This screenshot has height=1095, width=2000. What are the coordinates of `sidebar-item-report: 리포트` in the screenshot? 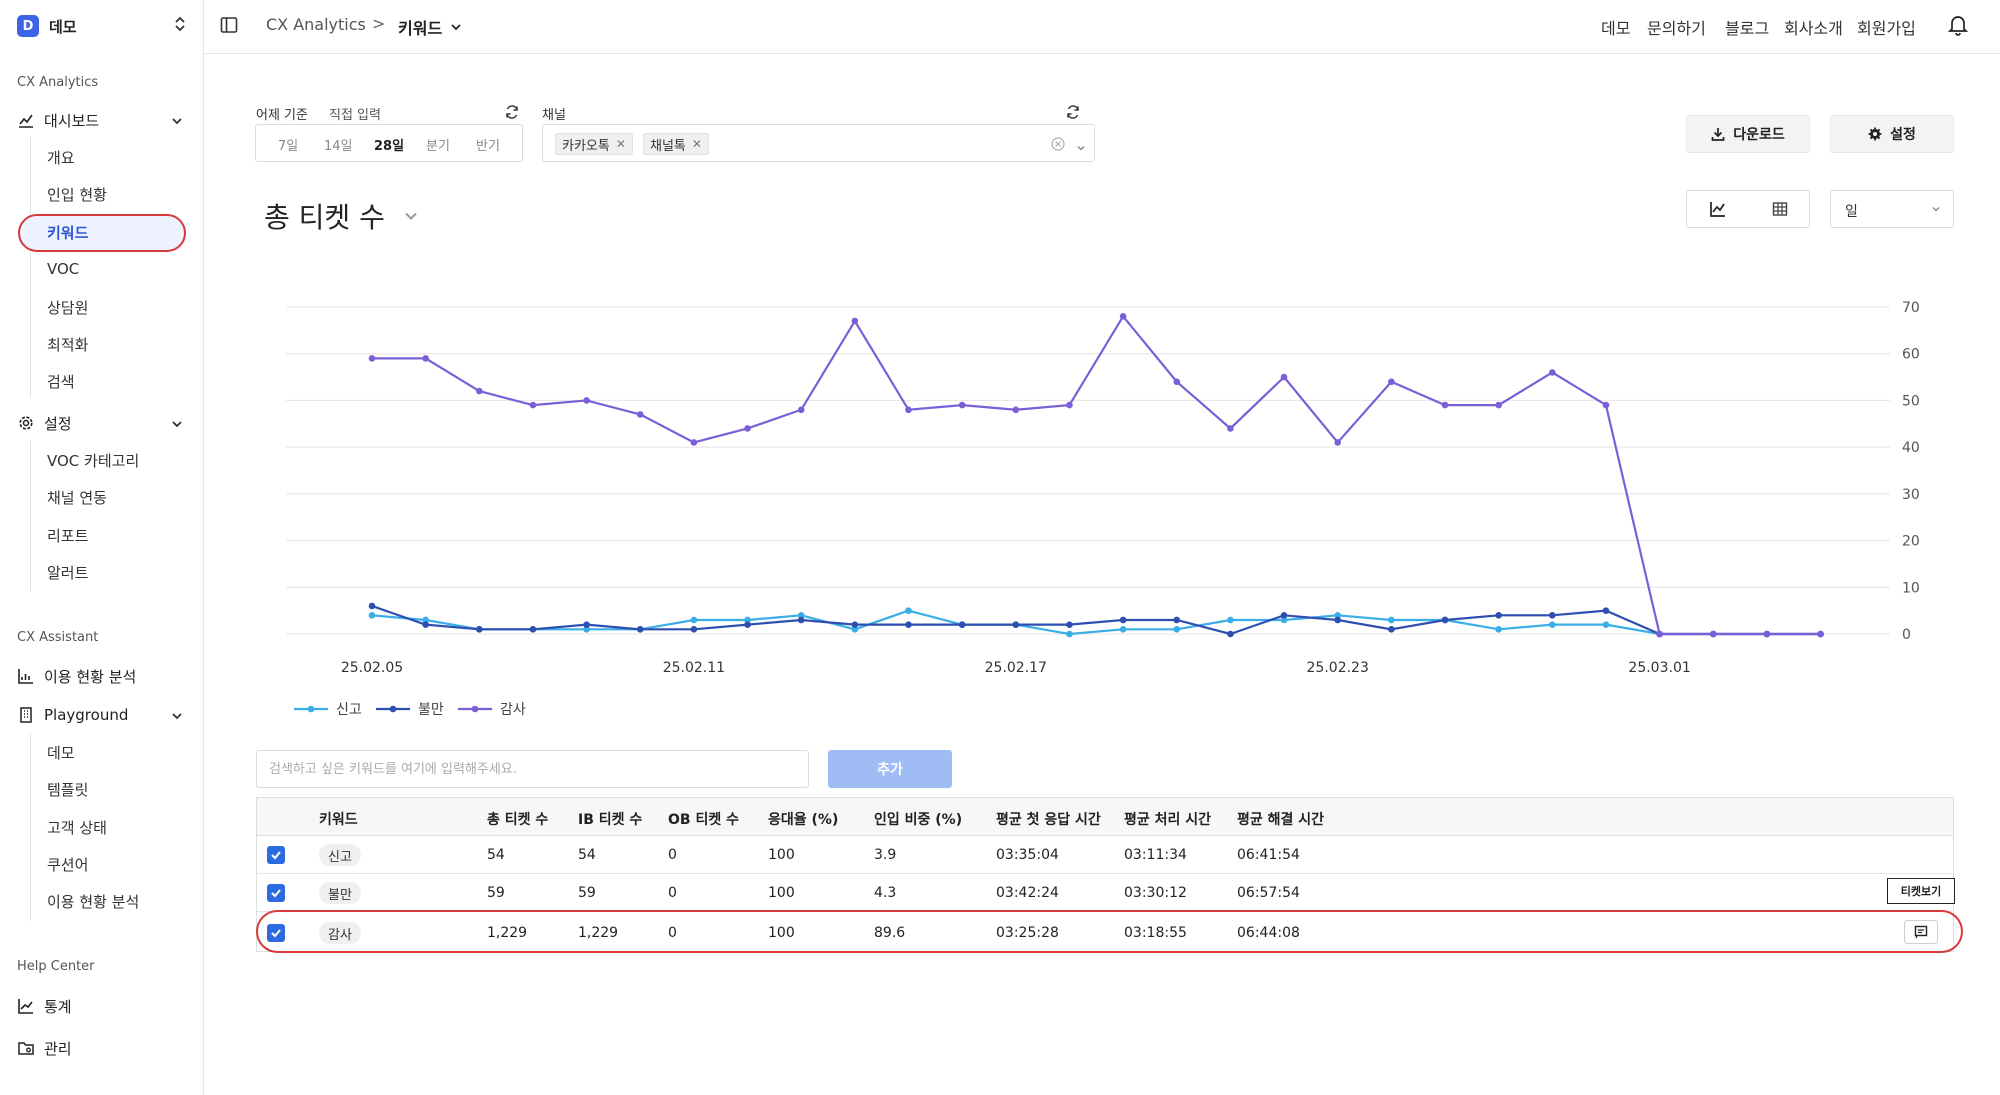 It's located at (68, 535).